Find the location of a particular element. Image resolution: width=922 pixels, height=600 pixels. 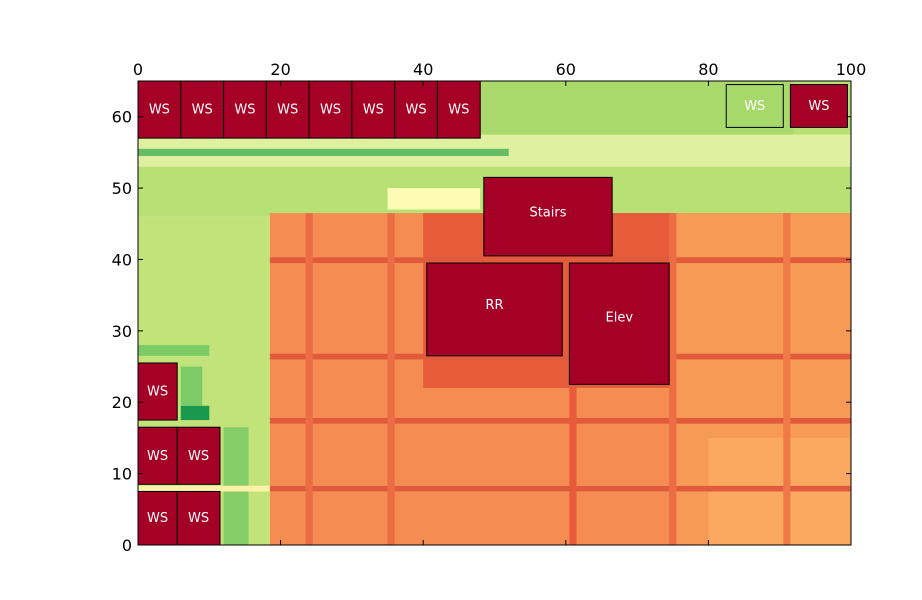

heat-cell-green-block is located at coordinates (191, 386).